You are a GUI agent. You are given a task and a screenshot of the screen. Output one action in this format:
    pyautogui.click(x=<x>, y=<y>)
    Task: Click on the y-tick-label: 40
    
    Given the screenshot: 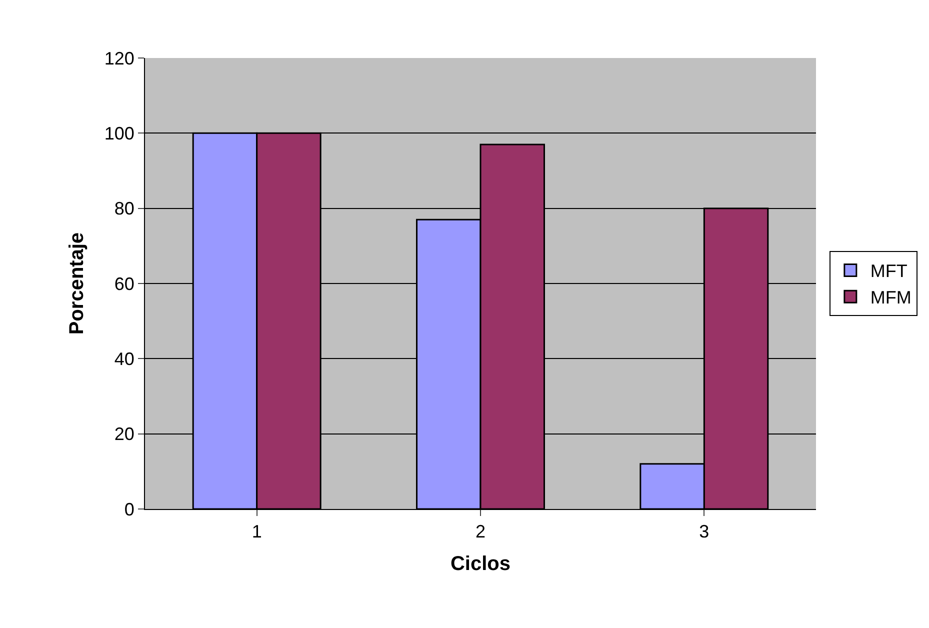 What is the action you would take?
    pyautogui.click(x=124, y=358)
    